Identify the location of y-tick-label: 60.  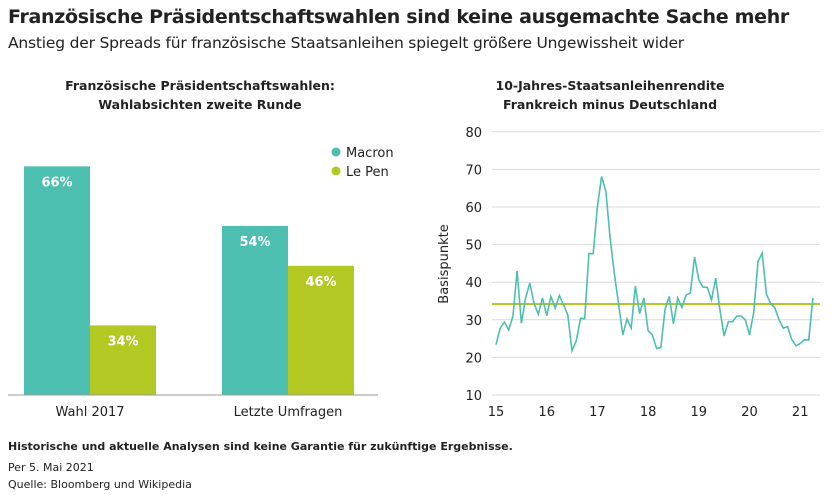
(473, 208).